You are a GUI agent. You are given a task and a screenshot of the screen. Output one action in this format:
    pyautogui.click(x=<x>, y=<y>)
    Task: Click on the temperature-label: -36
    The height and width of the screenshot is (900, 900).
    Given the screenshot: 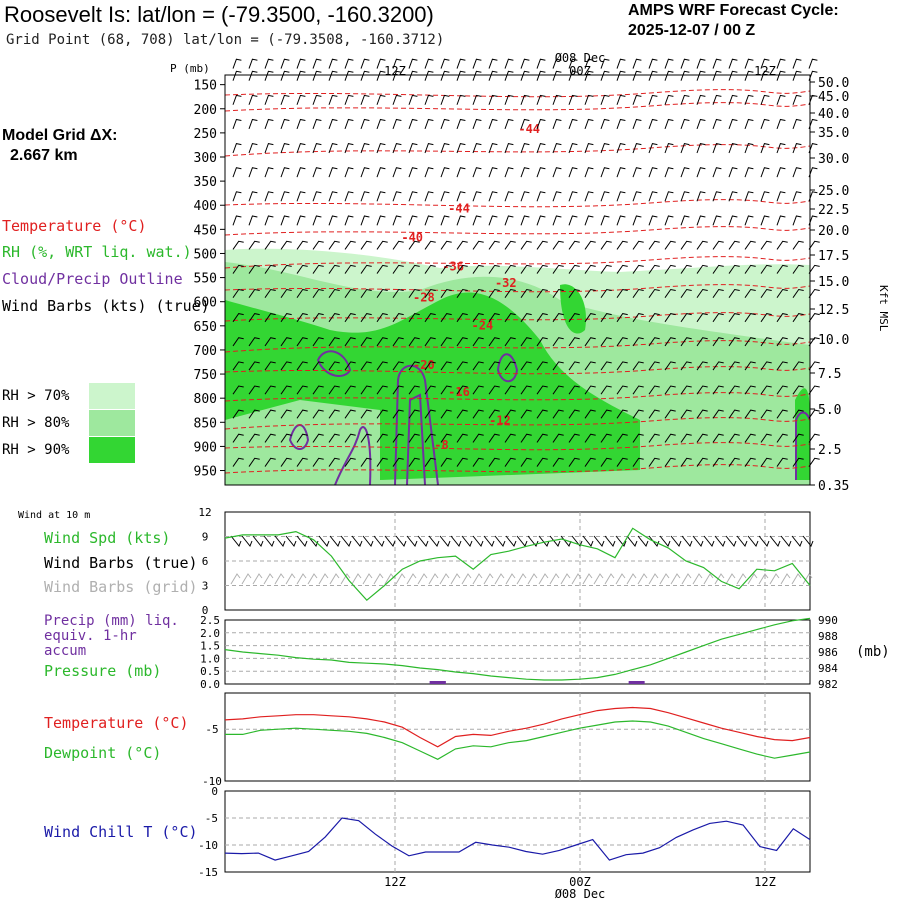 What is the action you would take?
    pyautogui.click(x=453, y=266)
    